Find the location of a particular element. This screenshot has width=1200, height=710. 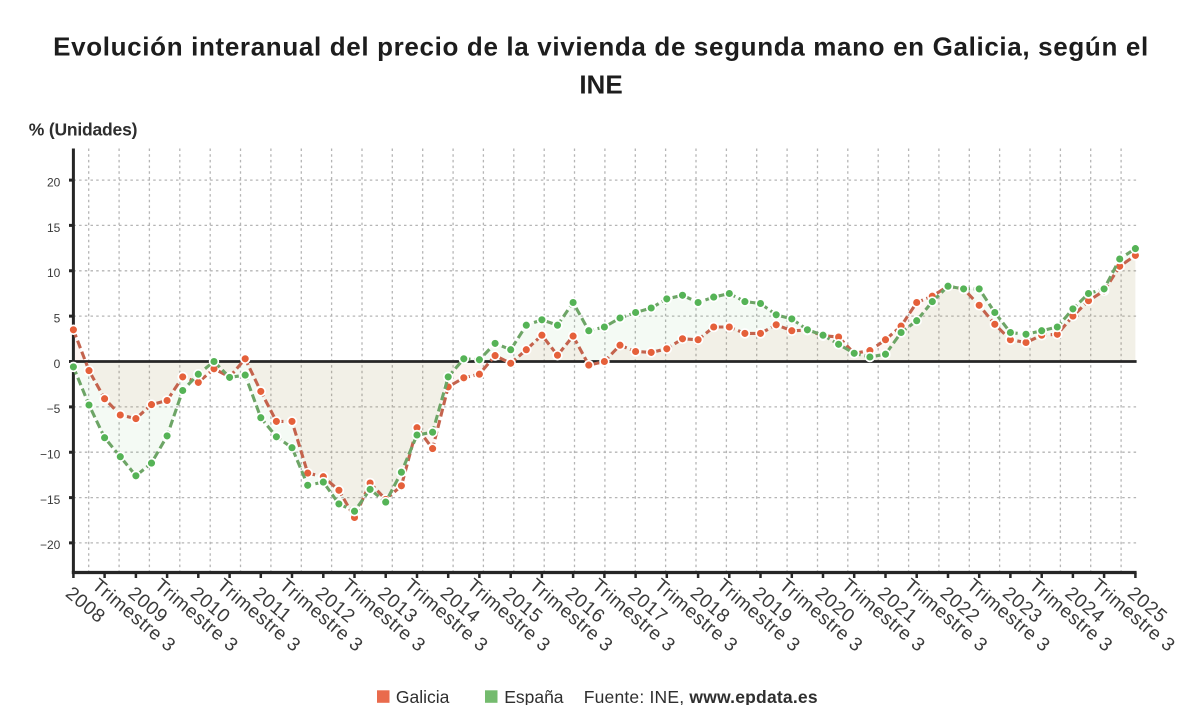

svg-text: −5 is located at coordinates (54, 409).